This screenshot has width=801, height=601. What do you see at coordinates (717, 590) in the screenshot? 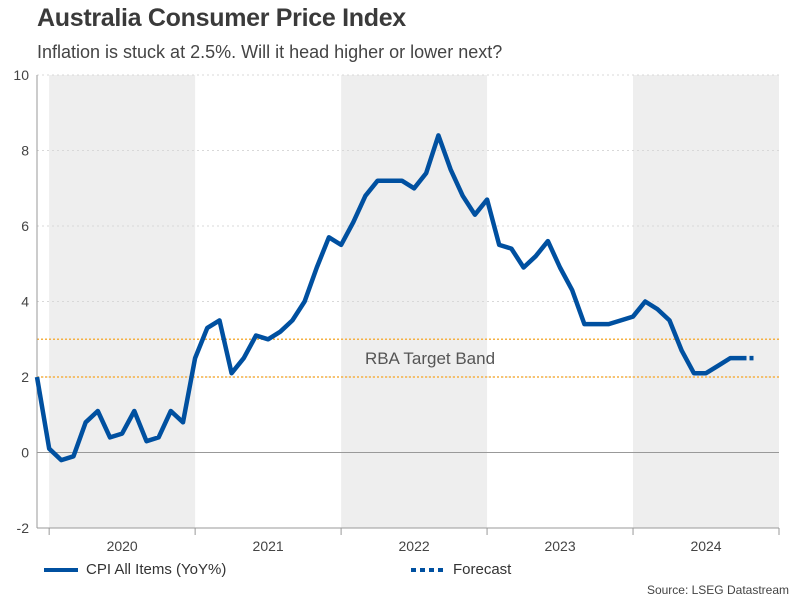
I see `source-note: Source: LSEG Datastream` at bounding box center [717, 590].